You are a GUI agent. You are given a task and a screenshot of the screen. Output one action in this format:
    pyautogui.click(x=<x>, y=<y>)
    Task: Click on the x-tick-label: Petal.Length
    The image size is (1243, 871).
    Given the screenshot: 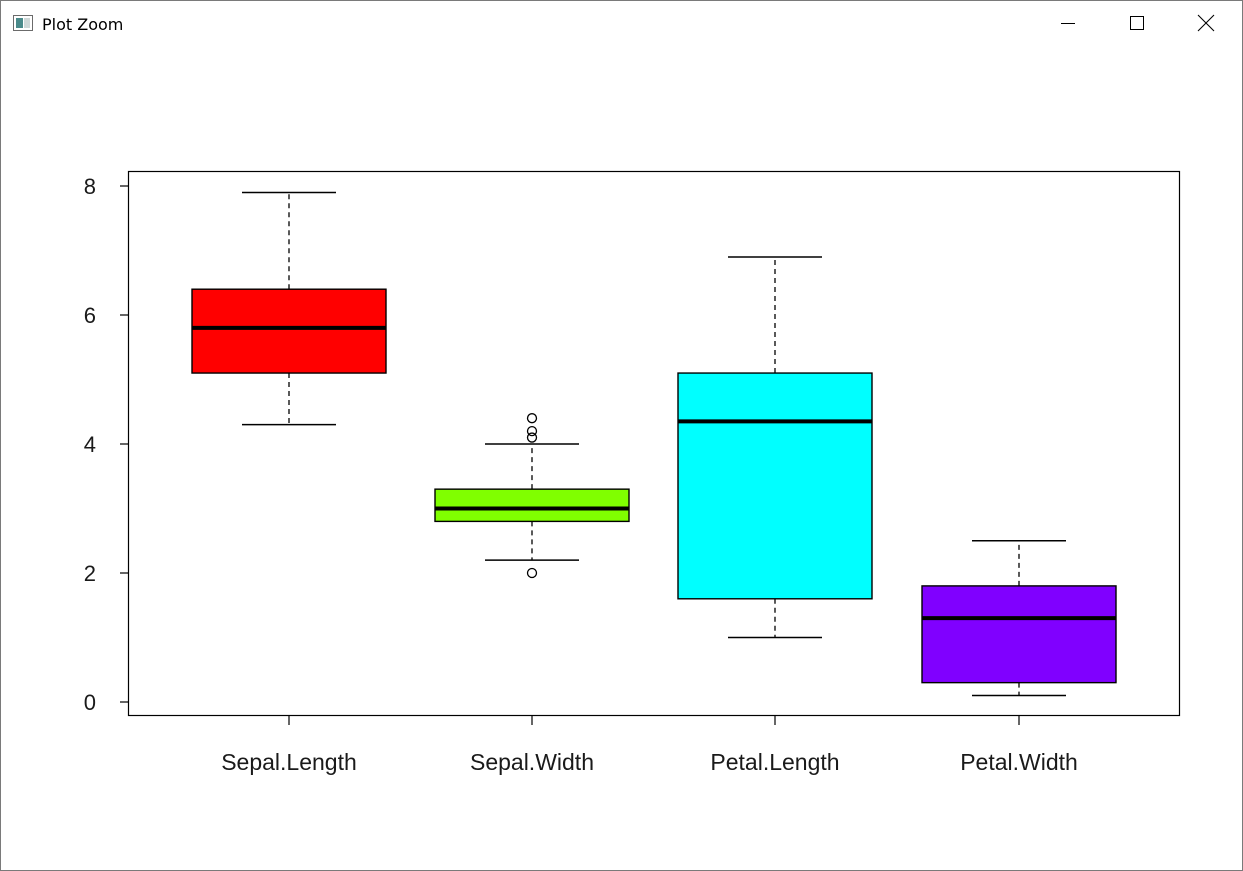 What is the action you would take?
    pyautogui.click(x=774, y=762)
    